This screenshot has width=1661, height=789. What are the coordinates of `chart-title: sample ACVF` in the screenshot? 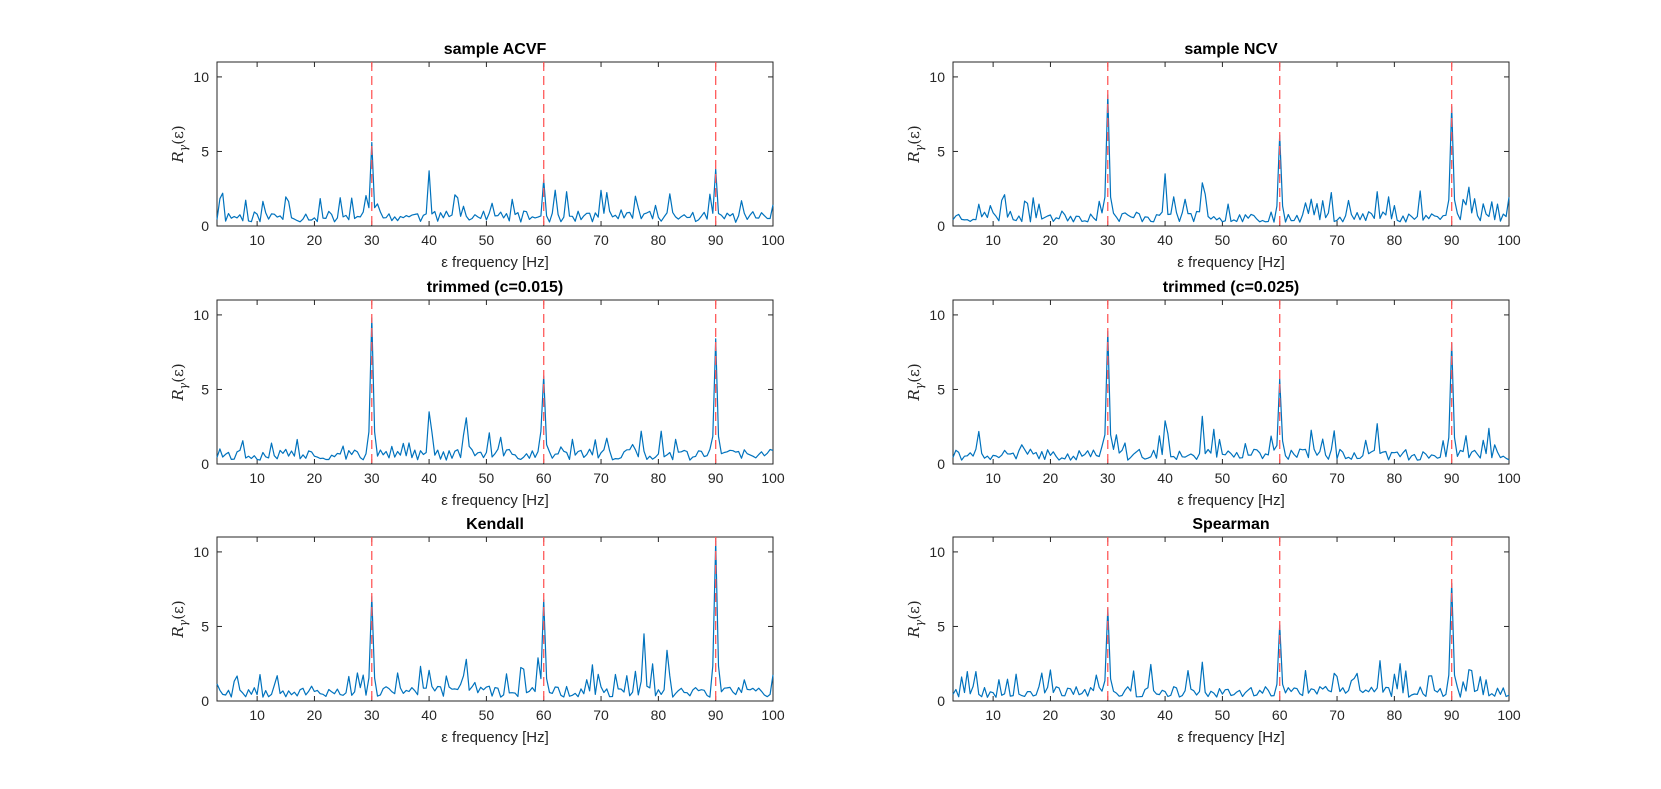 It's located at (495, 49).